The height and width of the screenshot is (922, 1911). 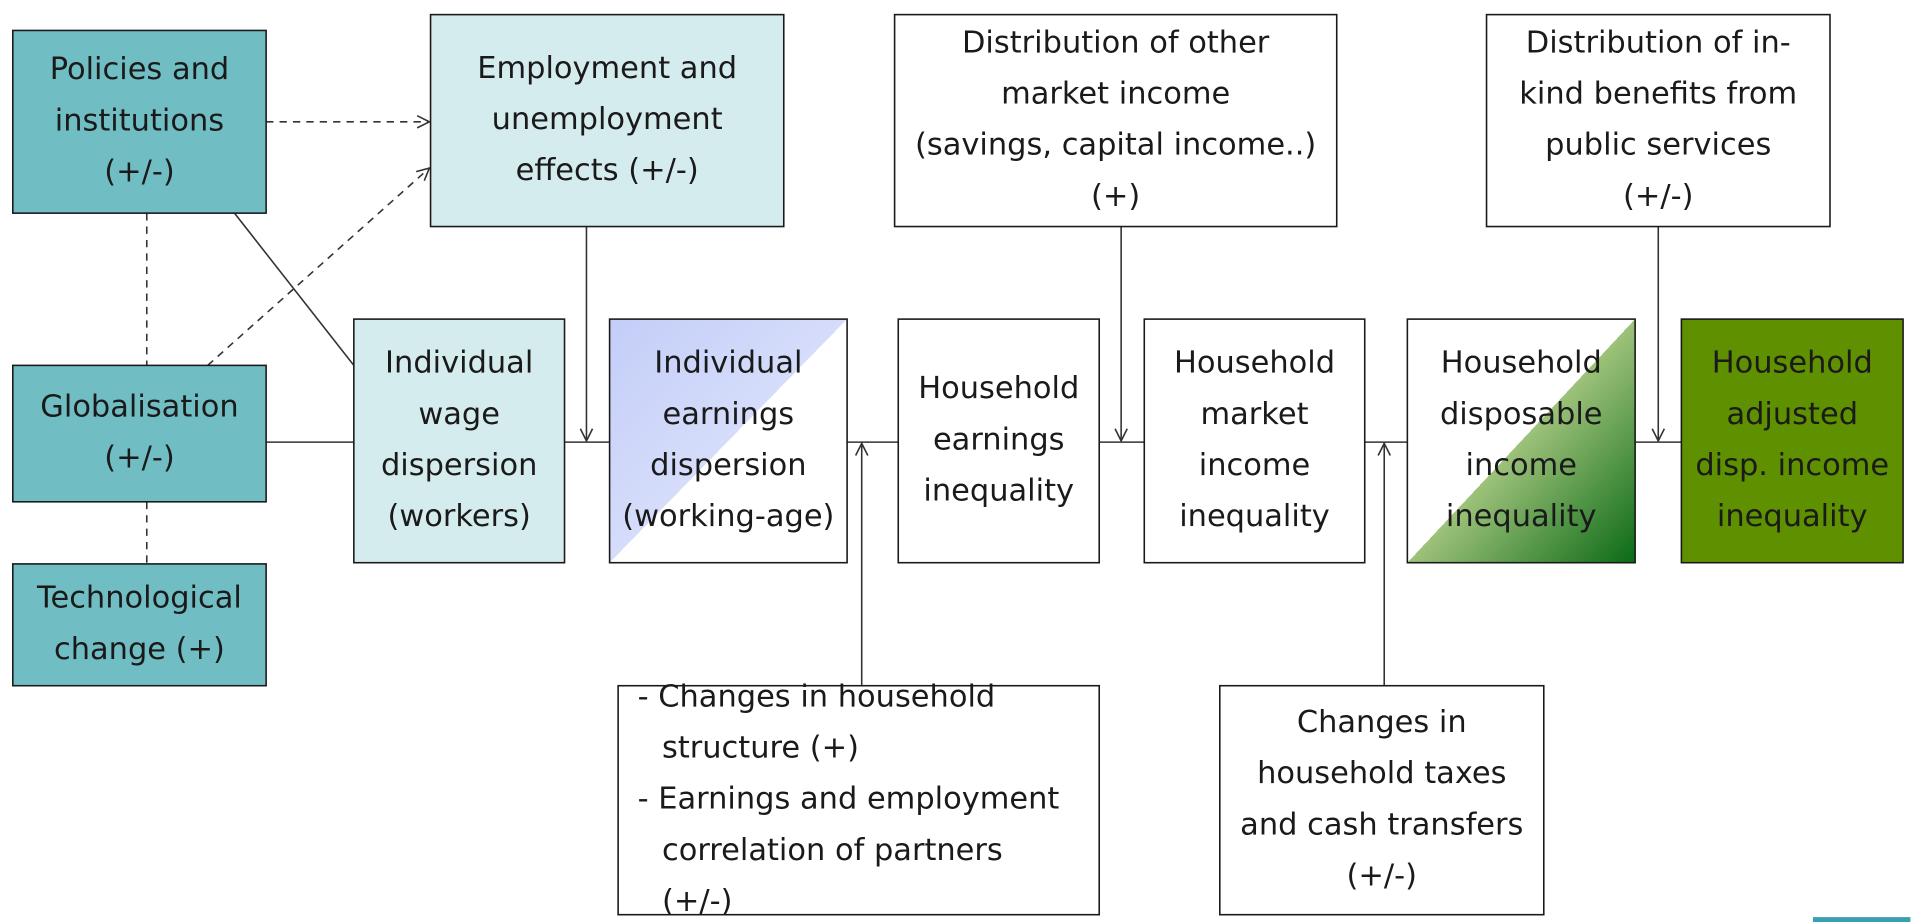 I want to click on node-label: (savings, capital income..), so click(x=1115, y=145).